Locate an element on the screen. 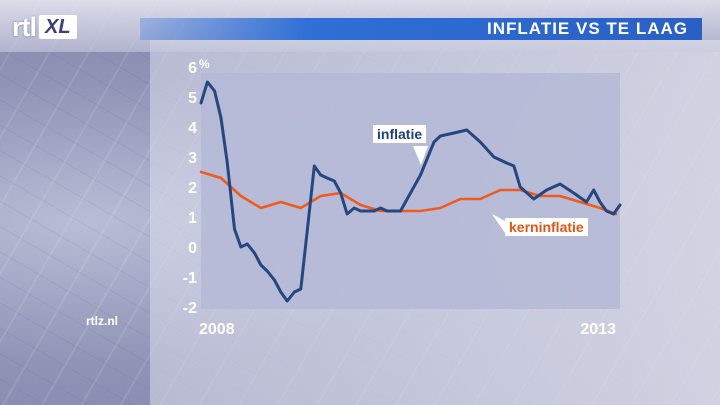 The height and width of the screenshot is (405, 720). chart-title: INFLATIE VS TE LAAG is located at coordinates (587, 28).